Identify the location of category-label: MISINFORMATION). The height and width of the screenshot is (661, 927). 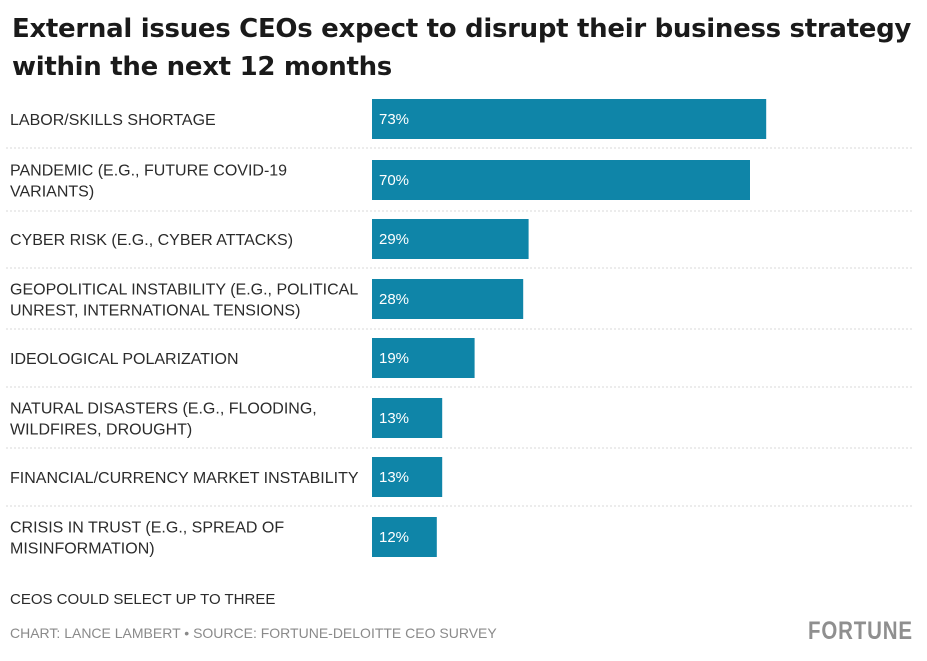
(82, 549).